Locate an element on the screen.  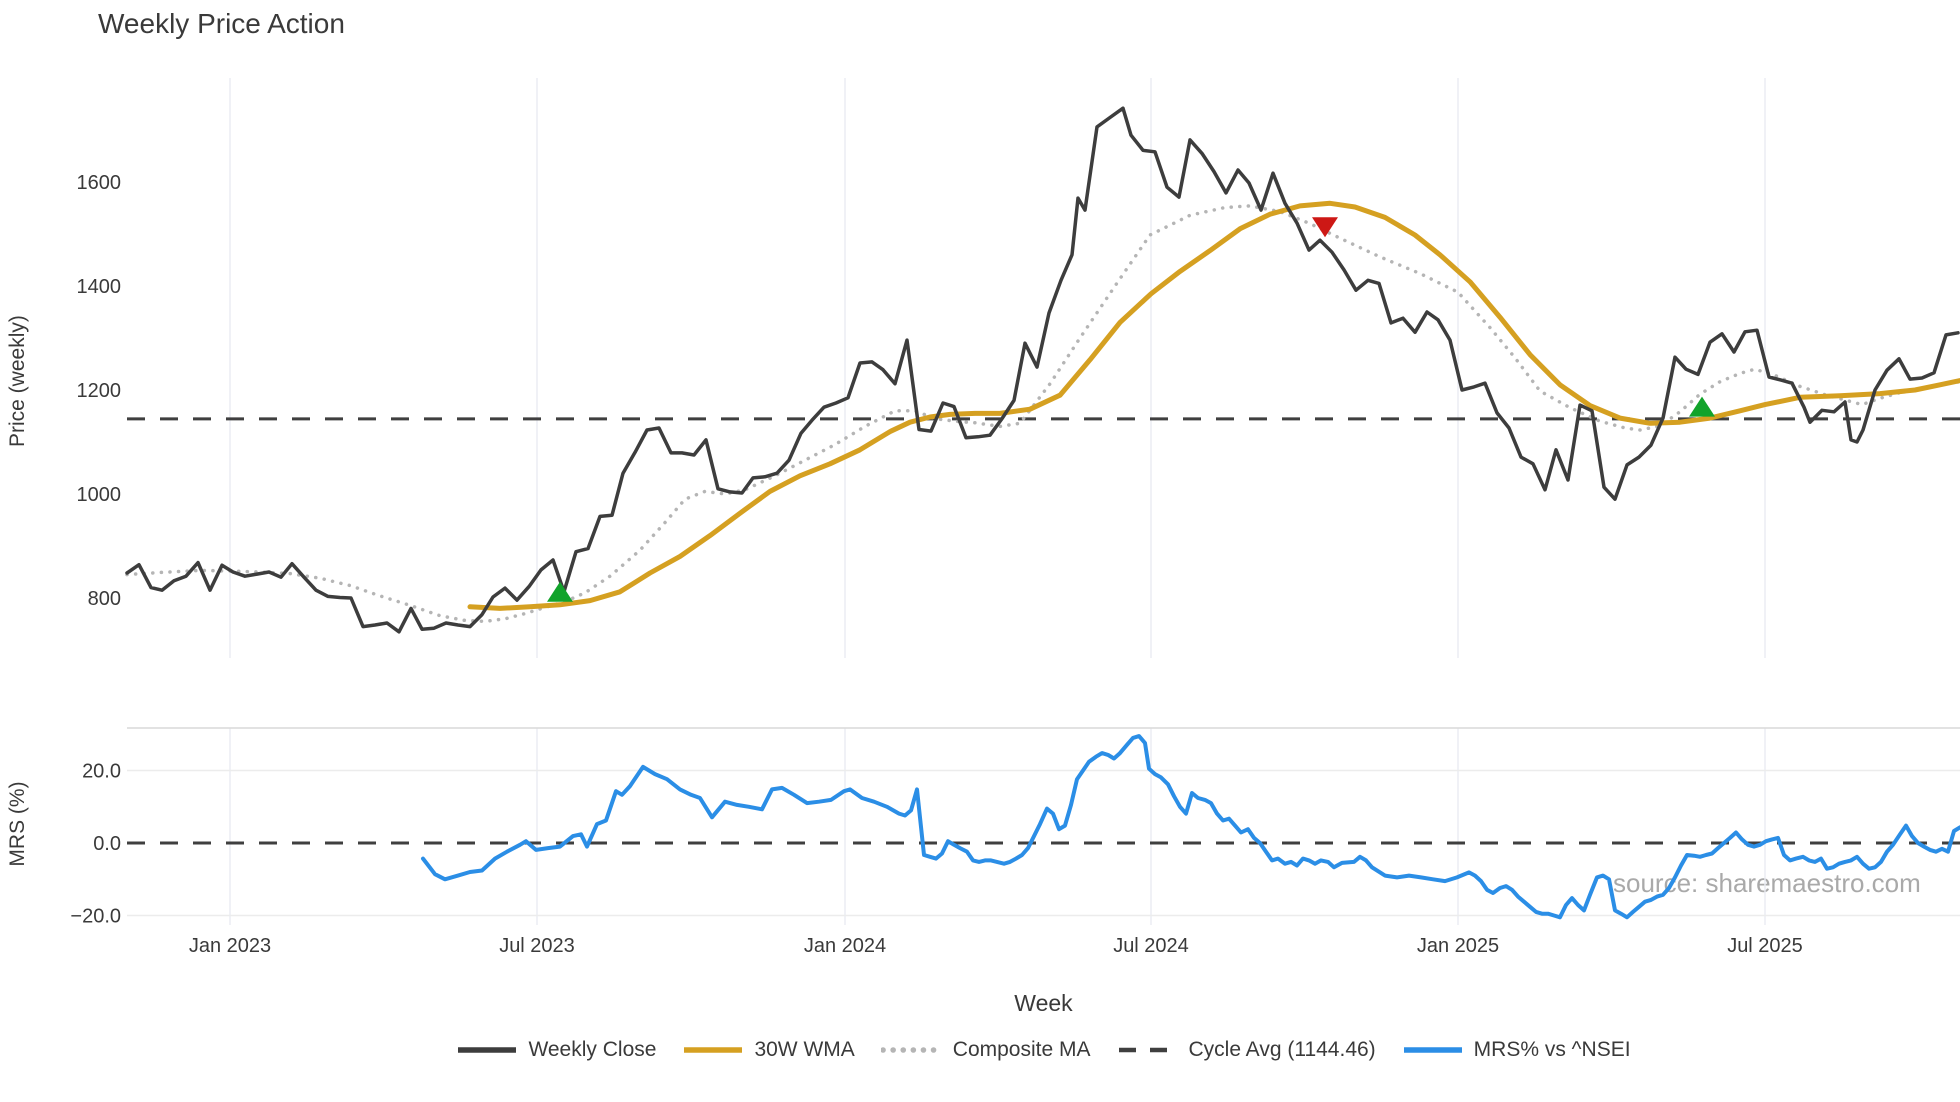
mrs-axis-title: MRS (%) is located at coordinates (17, 824).